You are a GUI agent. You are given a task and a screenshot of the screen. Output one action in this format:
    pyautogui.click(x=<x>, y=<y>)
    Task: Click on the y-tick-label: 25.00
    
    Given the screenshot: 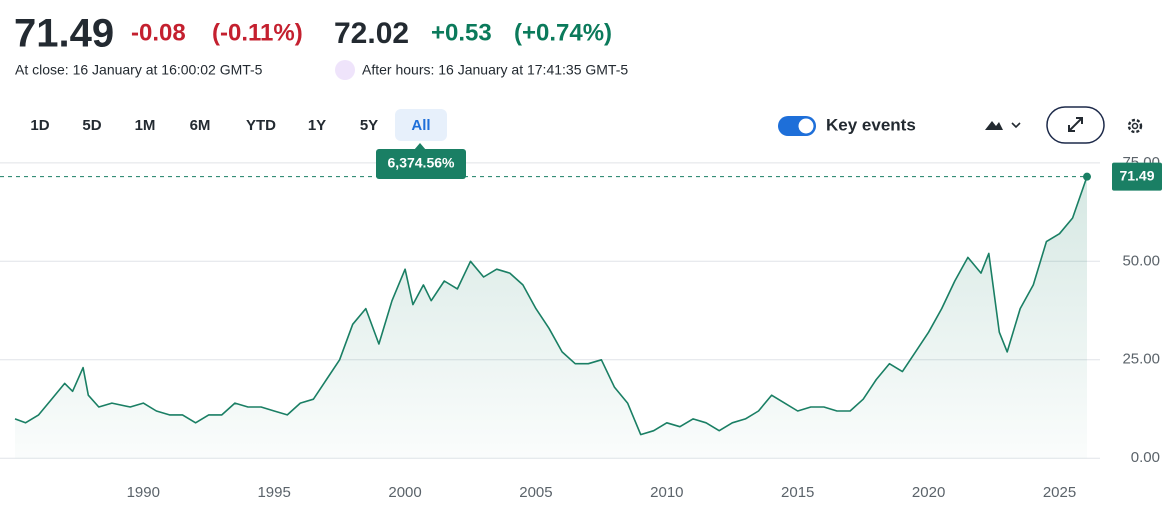 What is the action you would take?
    pyautogui.click(x=1141, y=359)
    